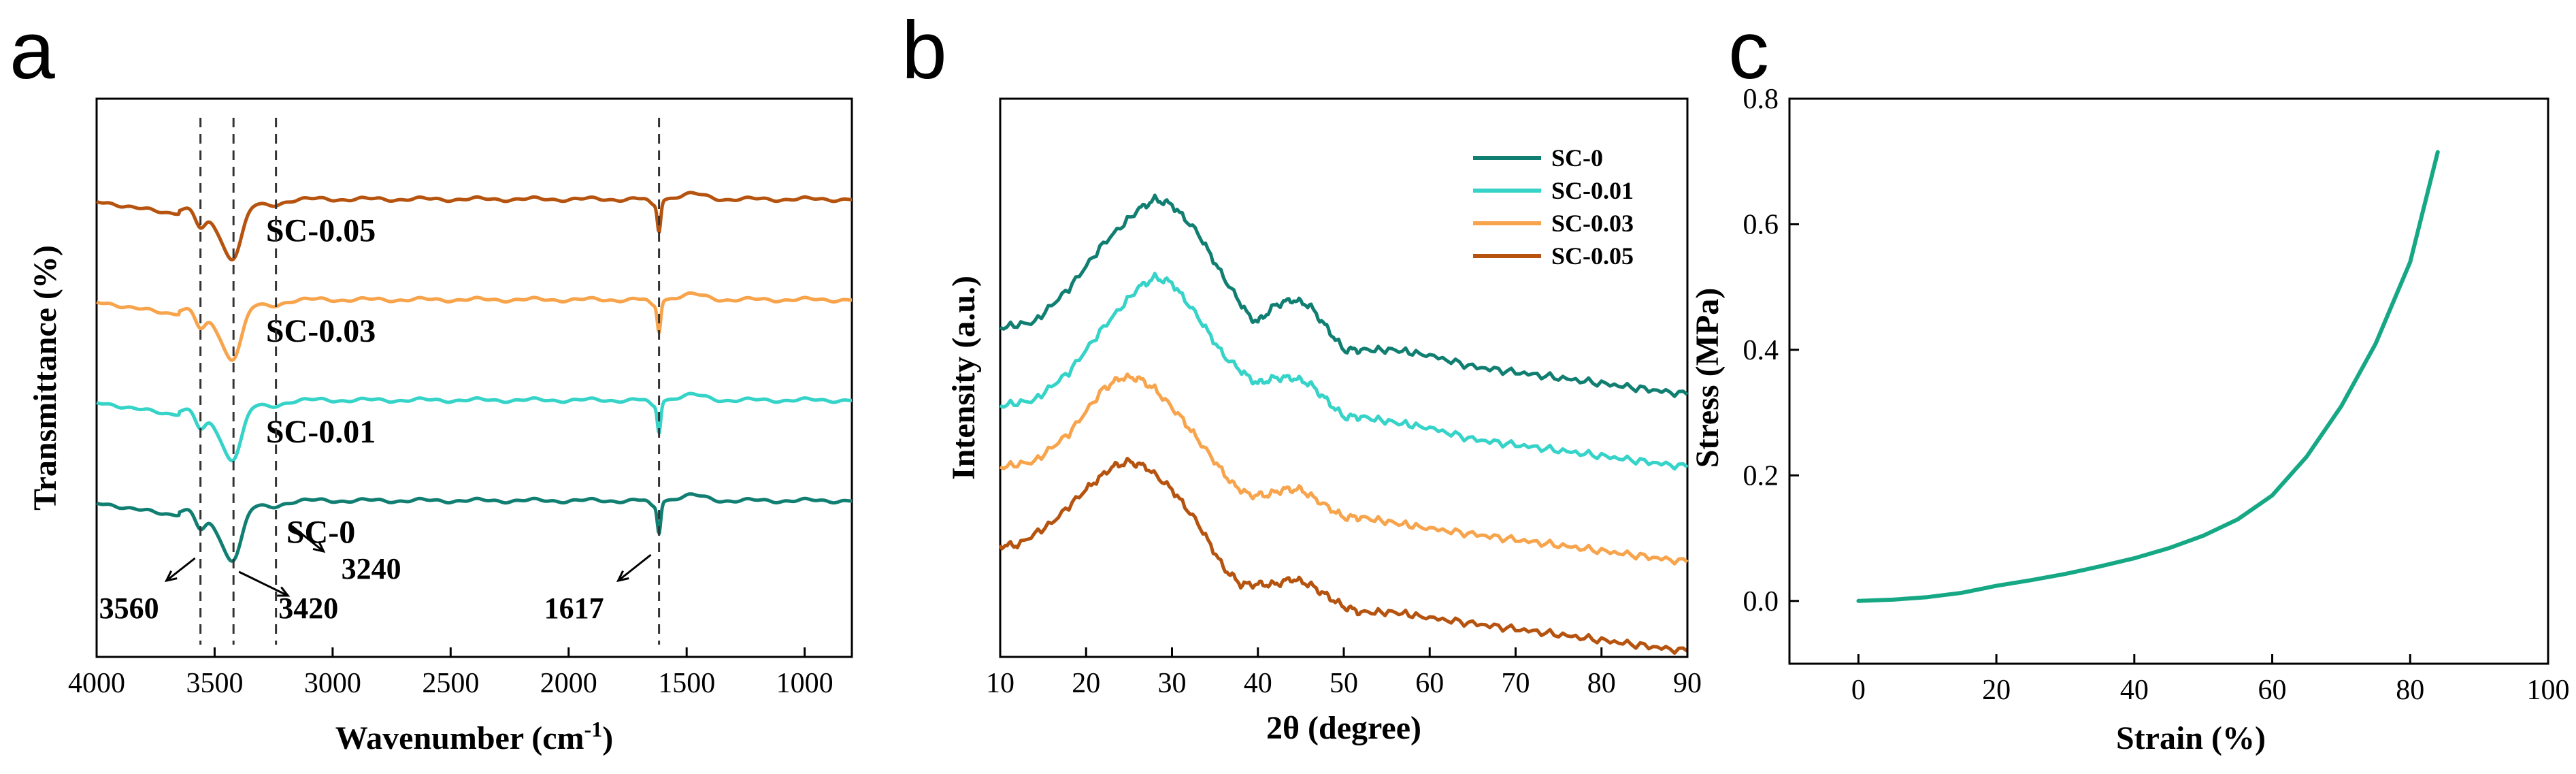  Describe the element at coordinates (686, 683) in the screenshot. I see `panel-a-x-tick-label: 1500` at that location.